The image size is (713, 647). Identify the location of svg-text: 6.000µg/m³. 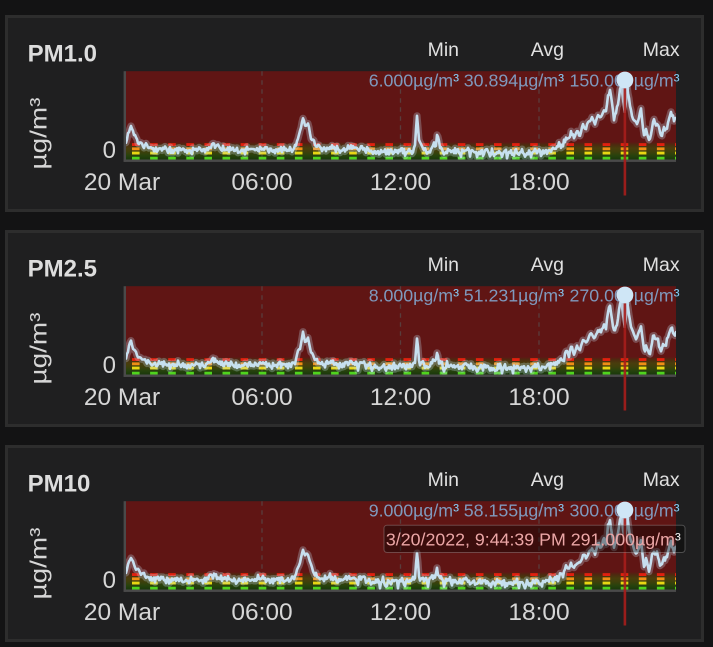
(414, 81).